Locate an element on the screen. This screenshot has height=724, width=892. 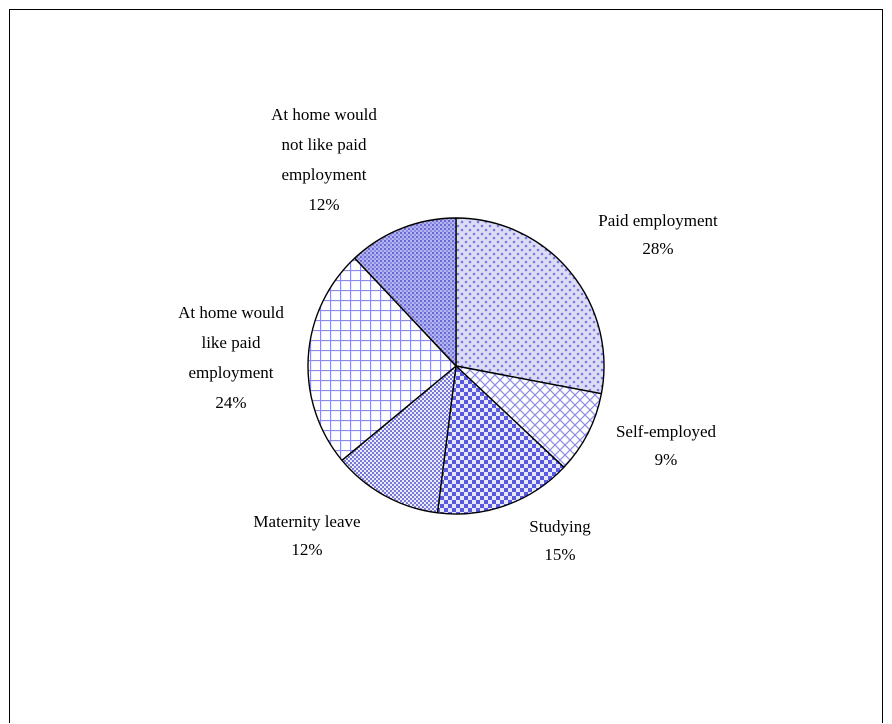
slice-label-5: At home would like paid employment 24% is located at coordinates (231, 357).